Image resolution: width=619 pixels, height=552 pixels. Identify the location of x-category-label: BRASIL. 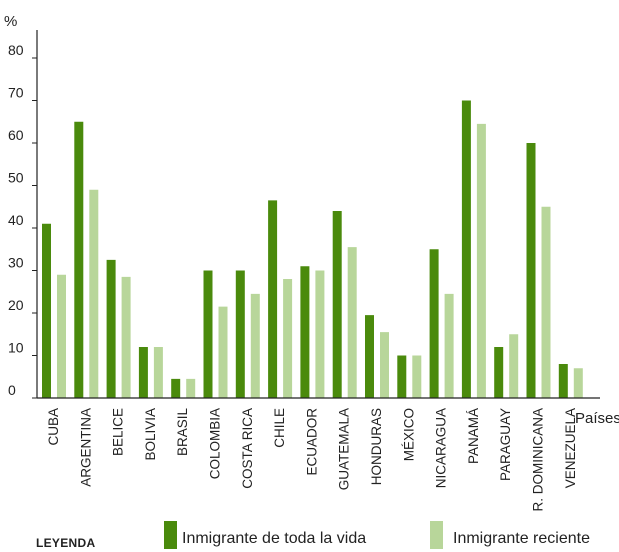
(182, 432).